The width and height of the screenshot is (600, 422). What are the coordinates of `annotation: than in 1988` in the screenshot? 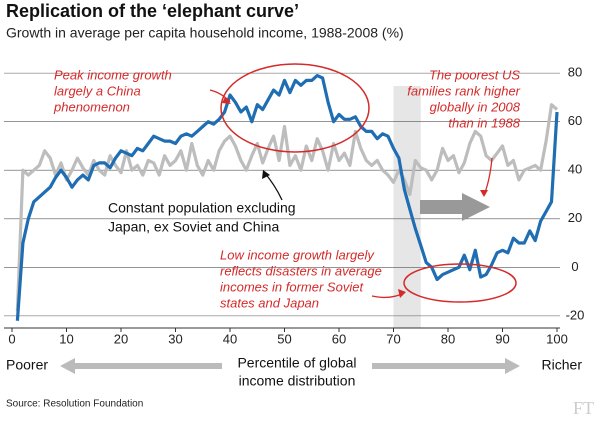 It's located at (484, 122).